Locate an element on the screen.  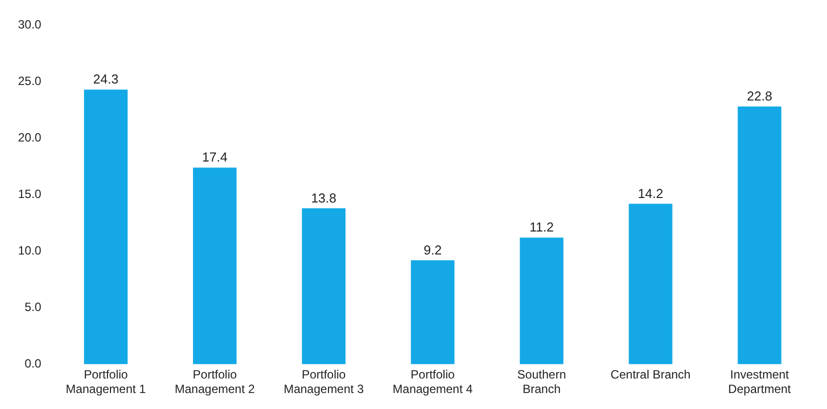
data-label: 17.4 is located at coordinates (215, 157).